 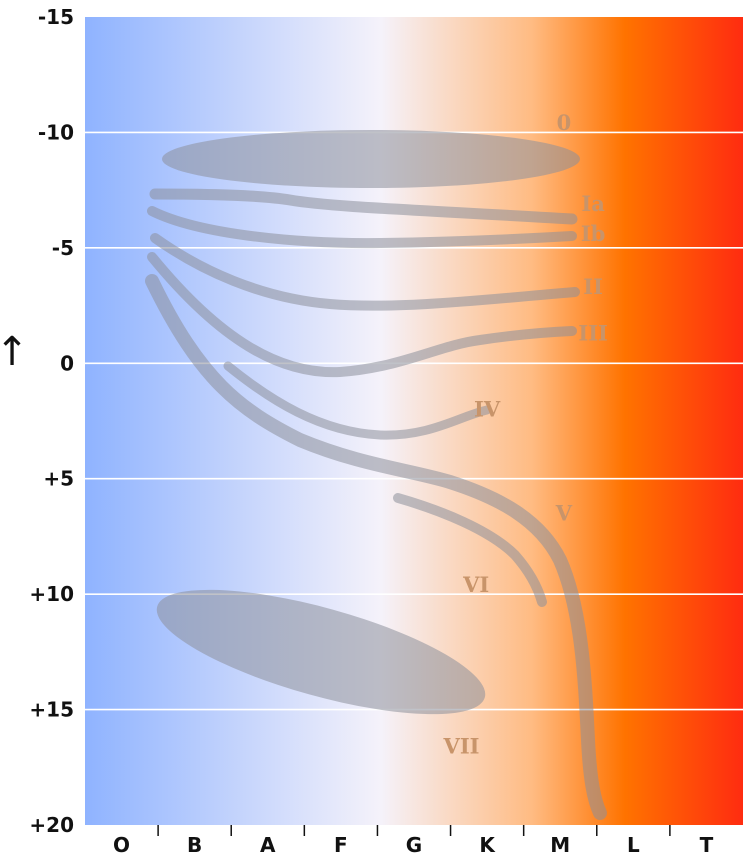 What do you see at coordinates (487, 408) in the screenshot?
I see `luminosity-class-label: IV` at bounding box center [487, 408].